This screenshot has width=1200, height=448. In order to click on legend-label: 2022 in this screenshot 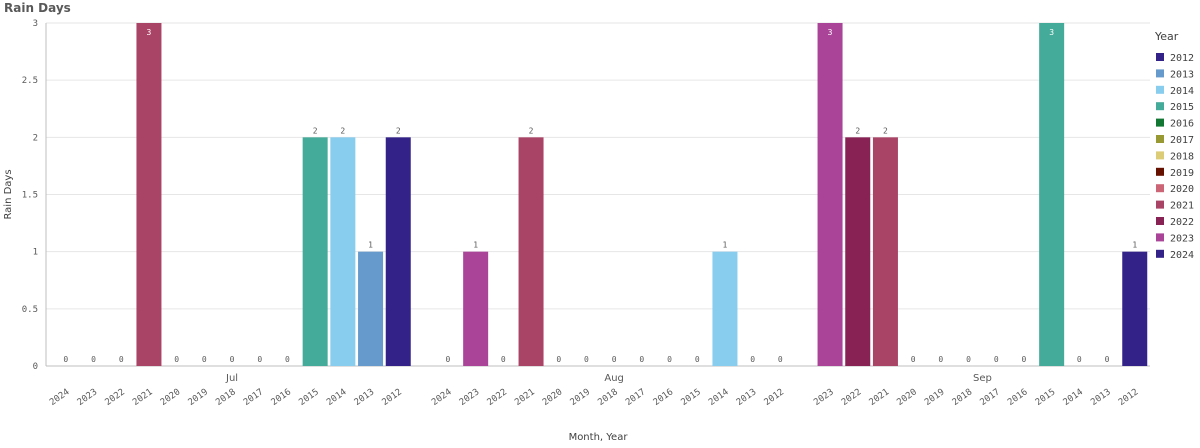, I will do `click(1182, 222)`.